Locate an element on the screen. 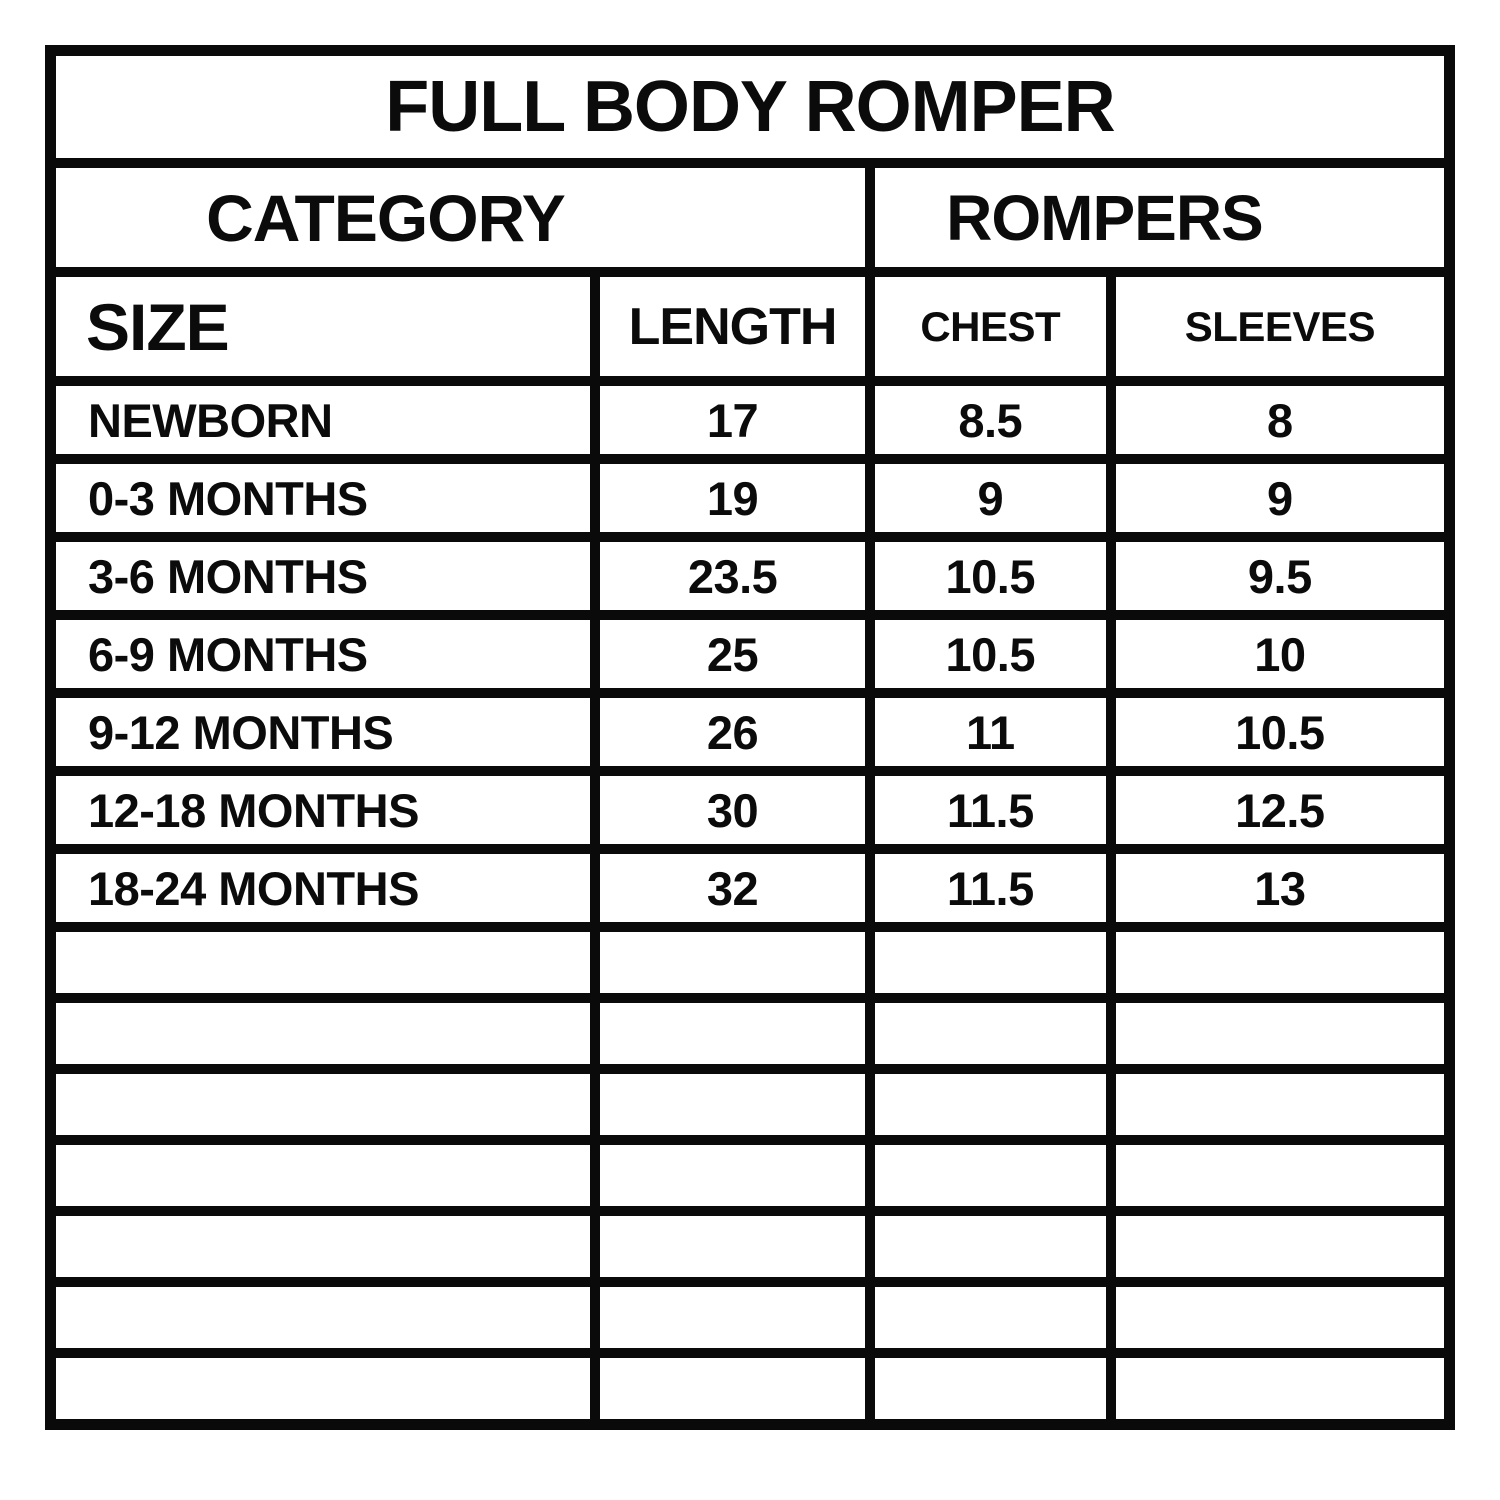 This screenshot has width=1500, height=1500. cell-9-12-length: 26 is located at coordinates (732, 732).